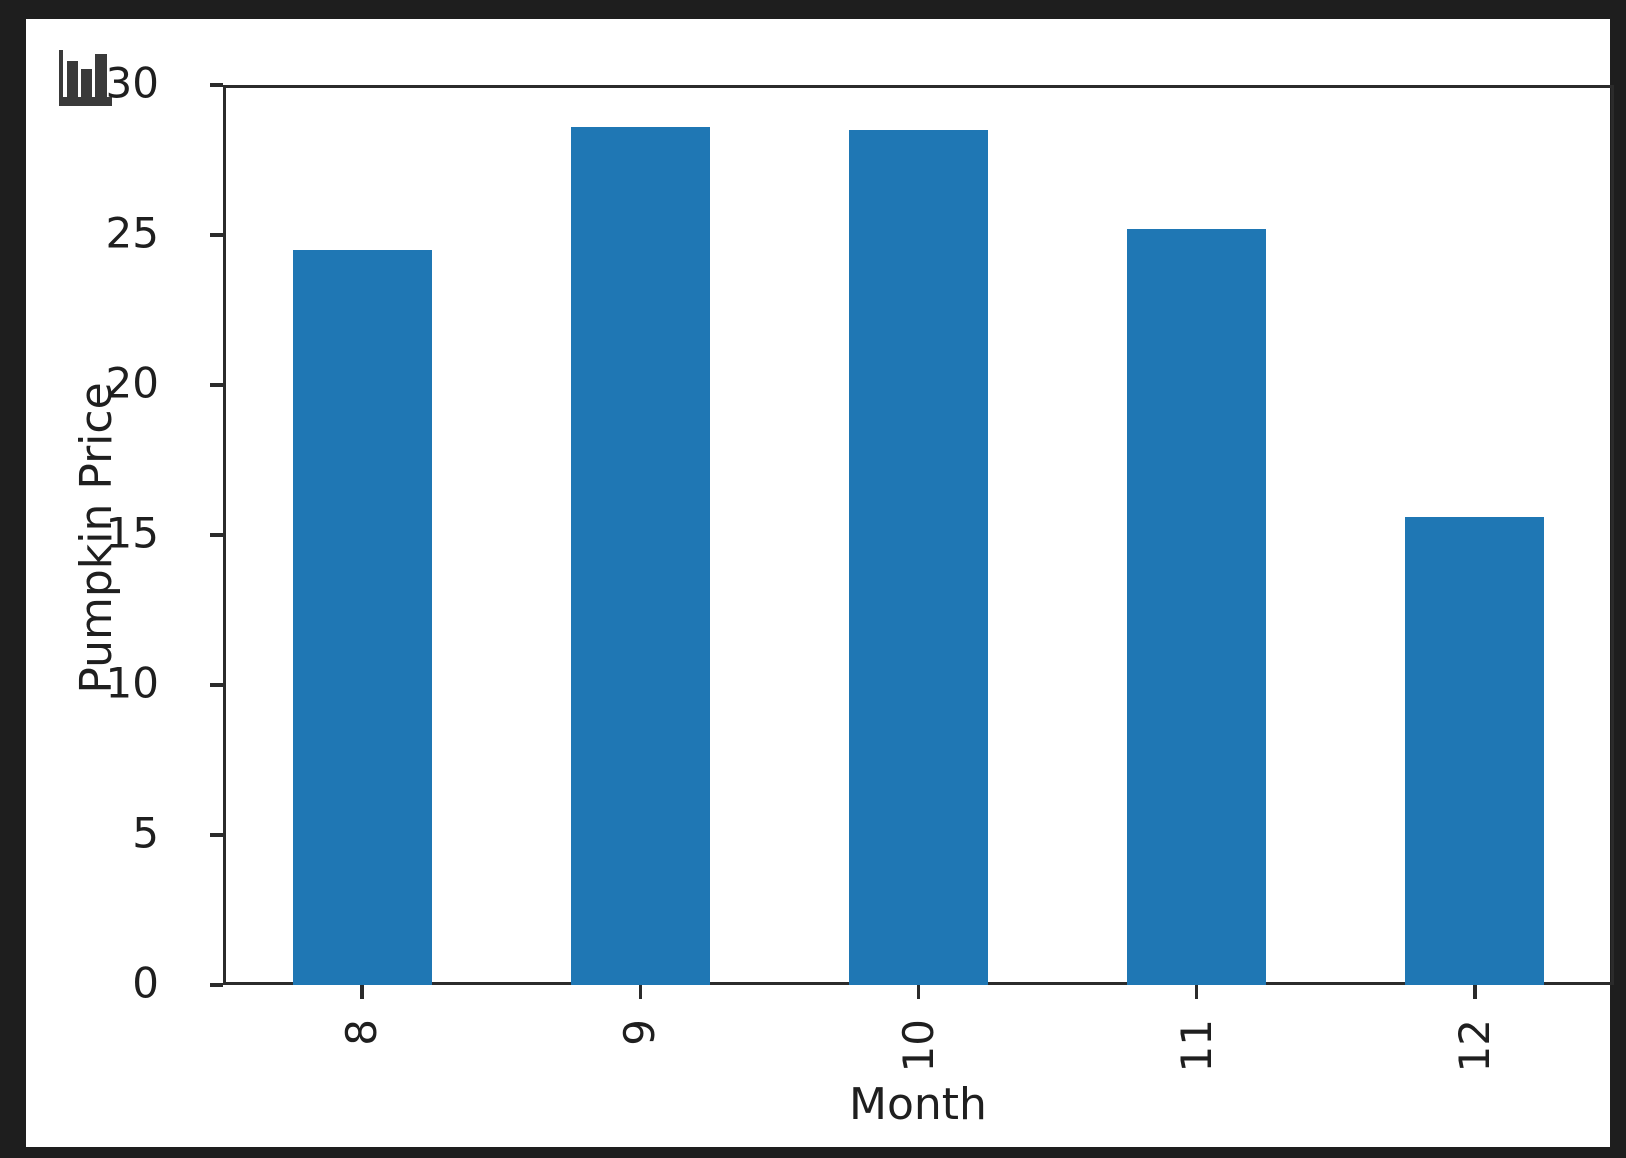 The width and height of the screenshot is (1626, 1158). I want to click on x-tick-label: 11, so click(1196, 1046).